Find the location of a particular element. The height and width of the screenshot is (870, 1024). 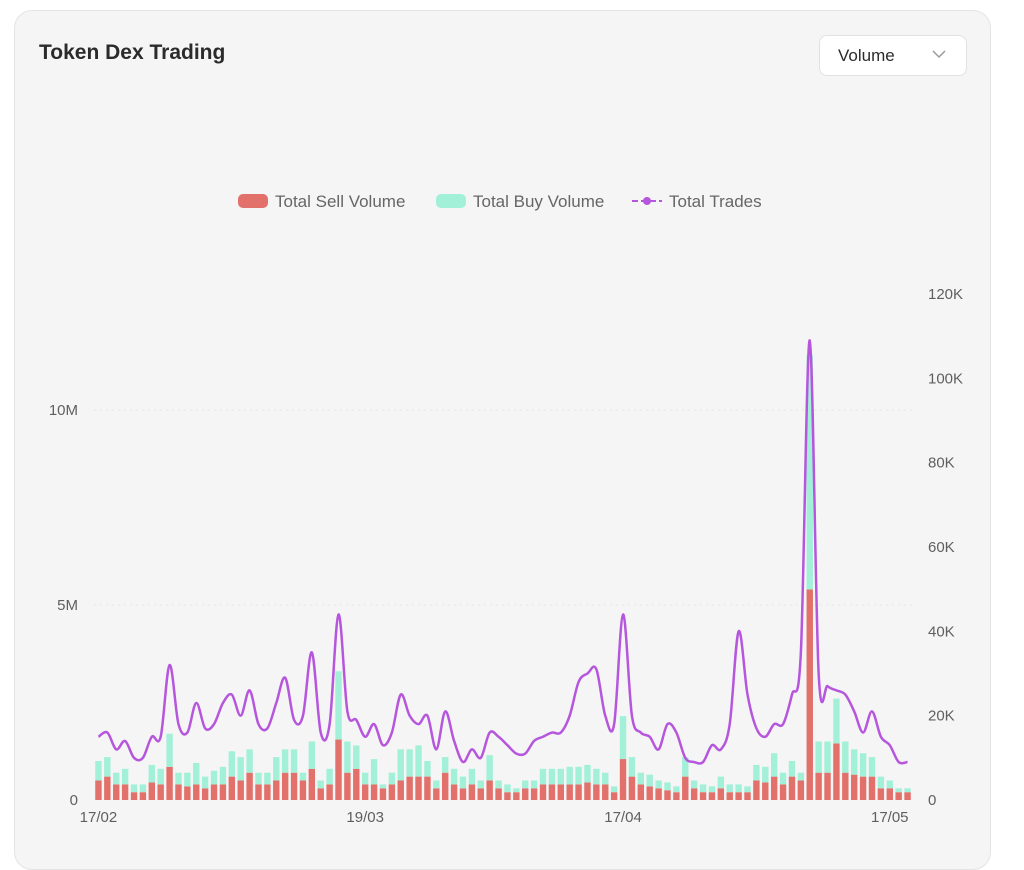

chevron-down-icon is located at coordinates (939, 54).